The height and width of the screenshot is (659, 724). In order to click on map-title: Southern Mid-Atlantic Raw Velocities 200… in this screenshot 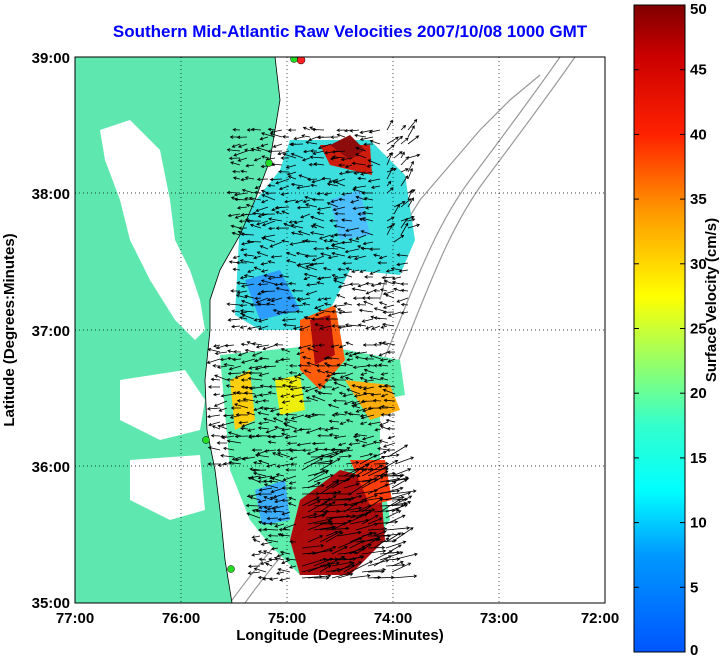, I will do `click(350, 31)`.